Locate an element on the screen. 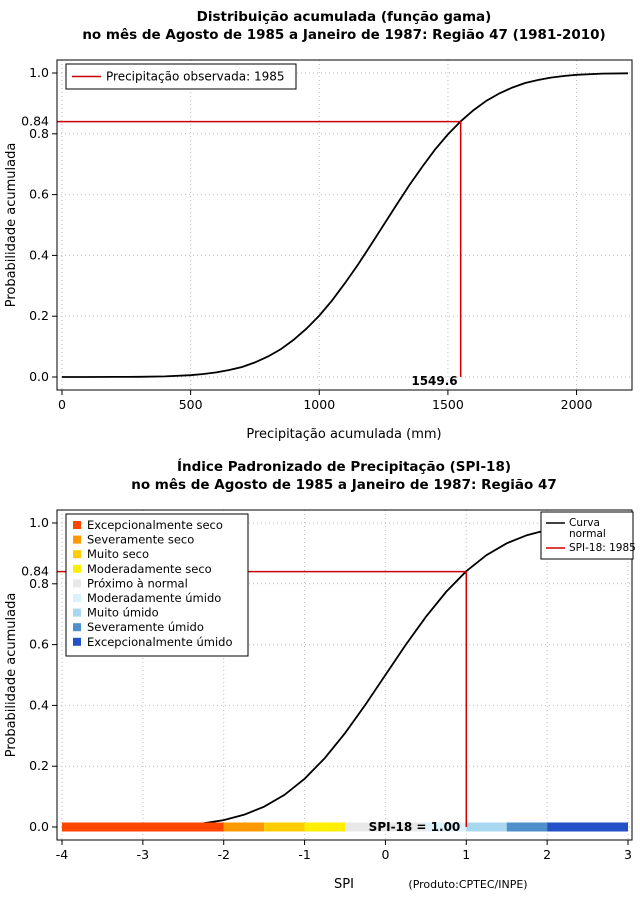 Image resolution: width=640 pixels, height=900 pixels. category-label: Severamente seco is located at coordinates (140, 540).